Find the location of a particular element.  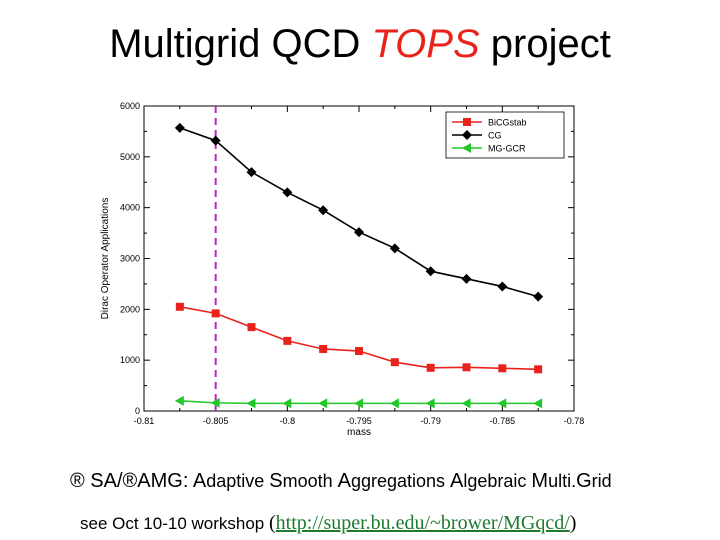

series-line-bicgstab is located at coordinates (359, 338).